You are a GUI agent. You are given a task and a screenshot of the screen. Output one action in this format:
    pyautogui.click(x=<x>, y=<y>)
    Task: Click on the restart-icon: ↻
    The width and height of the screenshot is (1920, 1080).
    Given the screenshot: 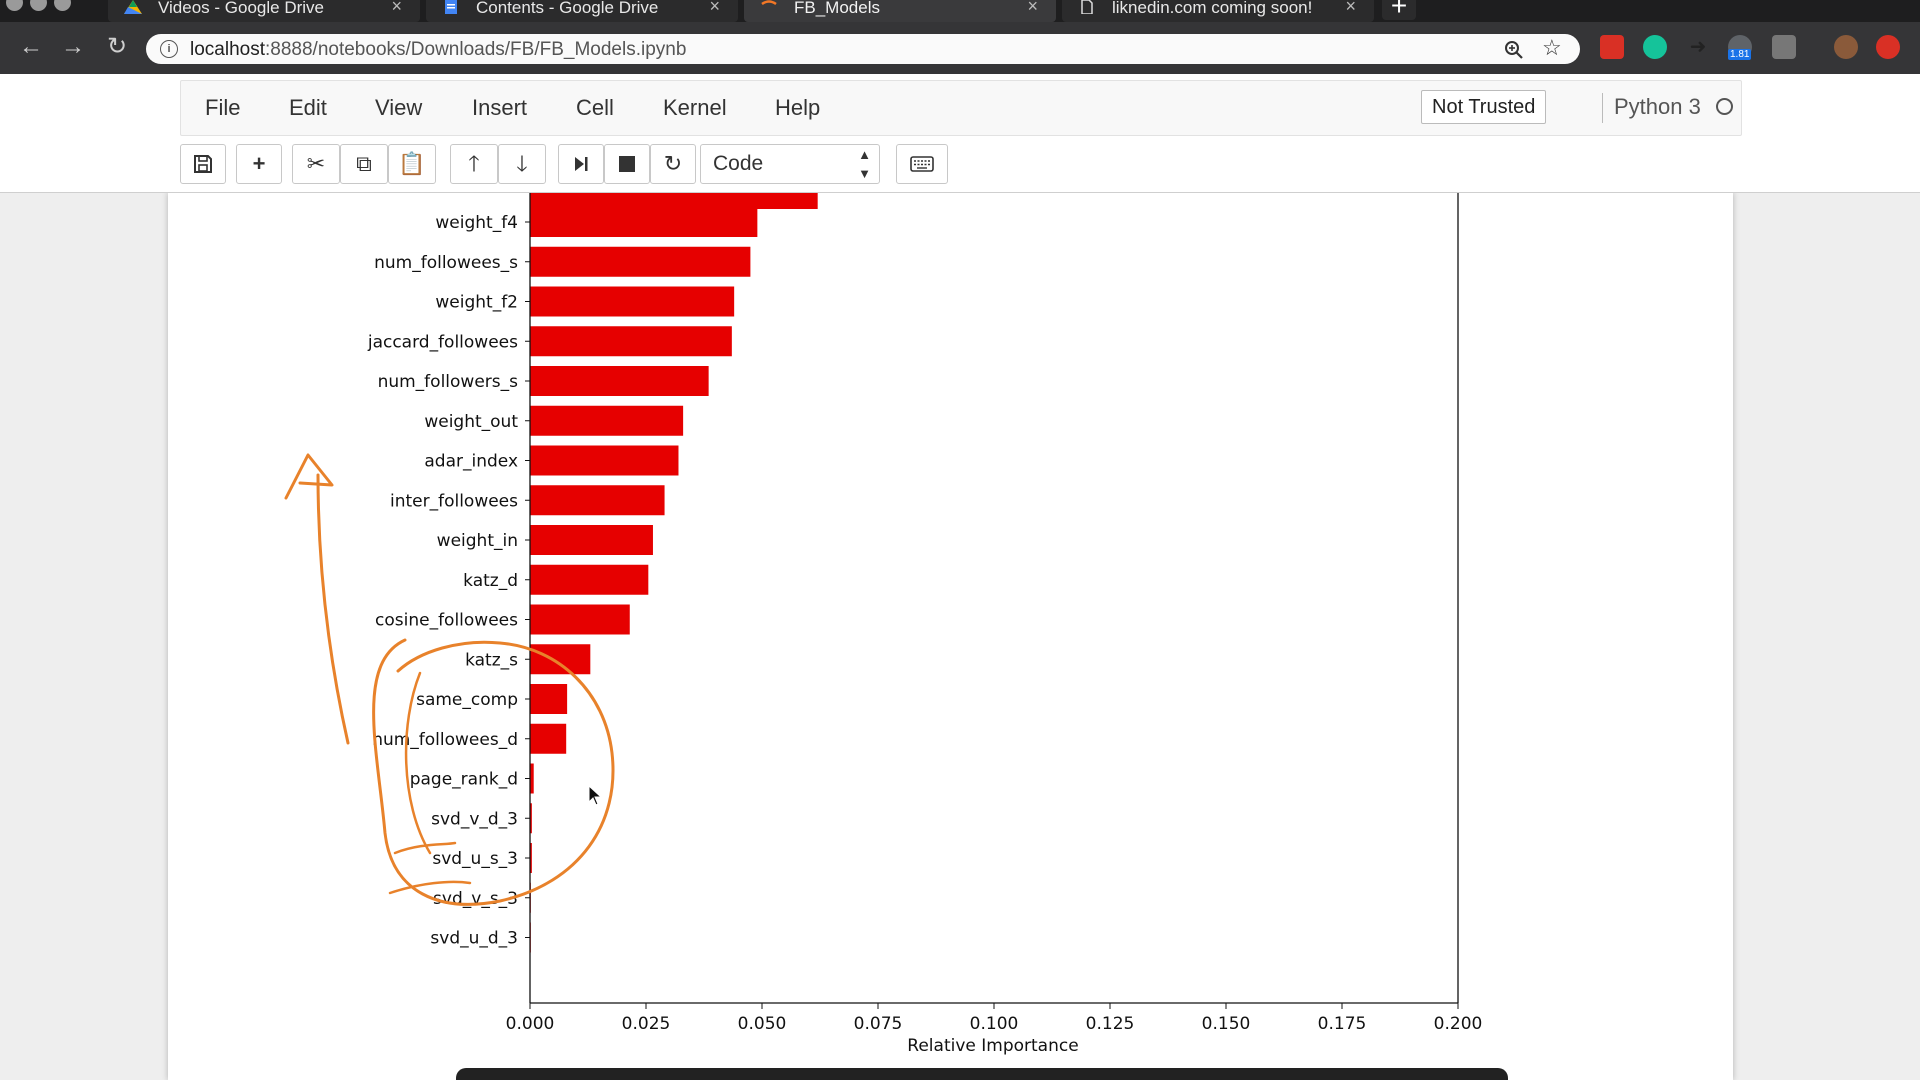 What is the action you would take?
    pyautogui.click(x=673, y=163)
    